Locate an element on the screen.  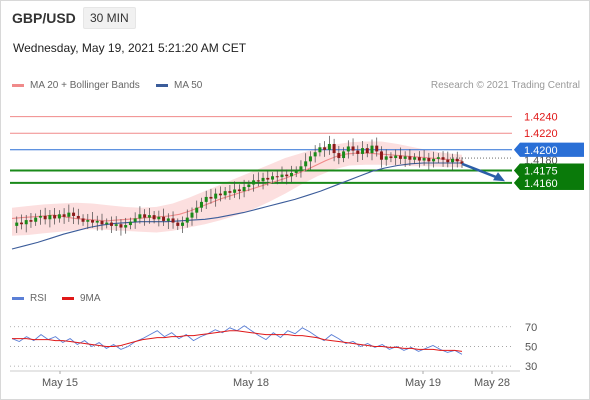
level-label-front: 1.4160 is located at coordinates (541, 184).